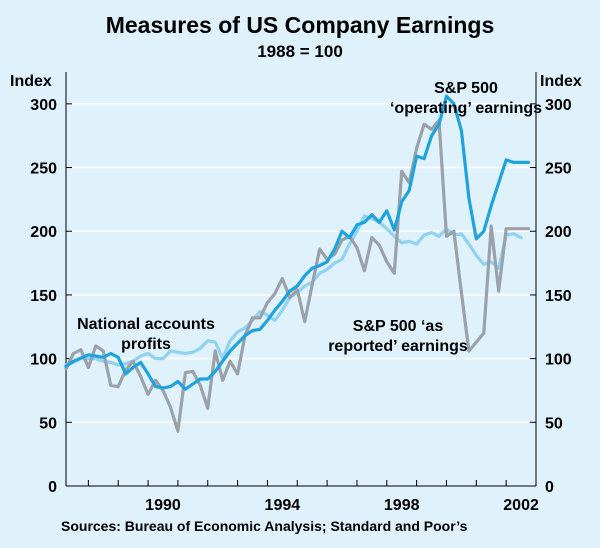  I want to click on annotation-national_accounts: National accounts, so click(146, 324).